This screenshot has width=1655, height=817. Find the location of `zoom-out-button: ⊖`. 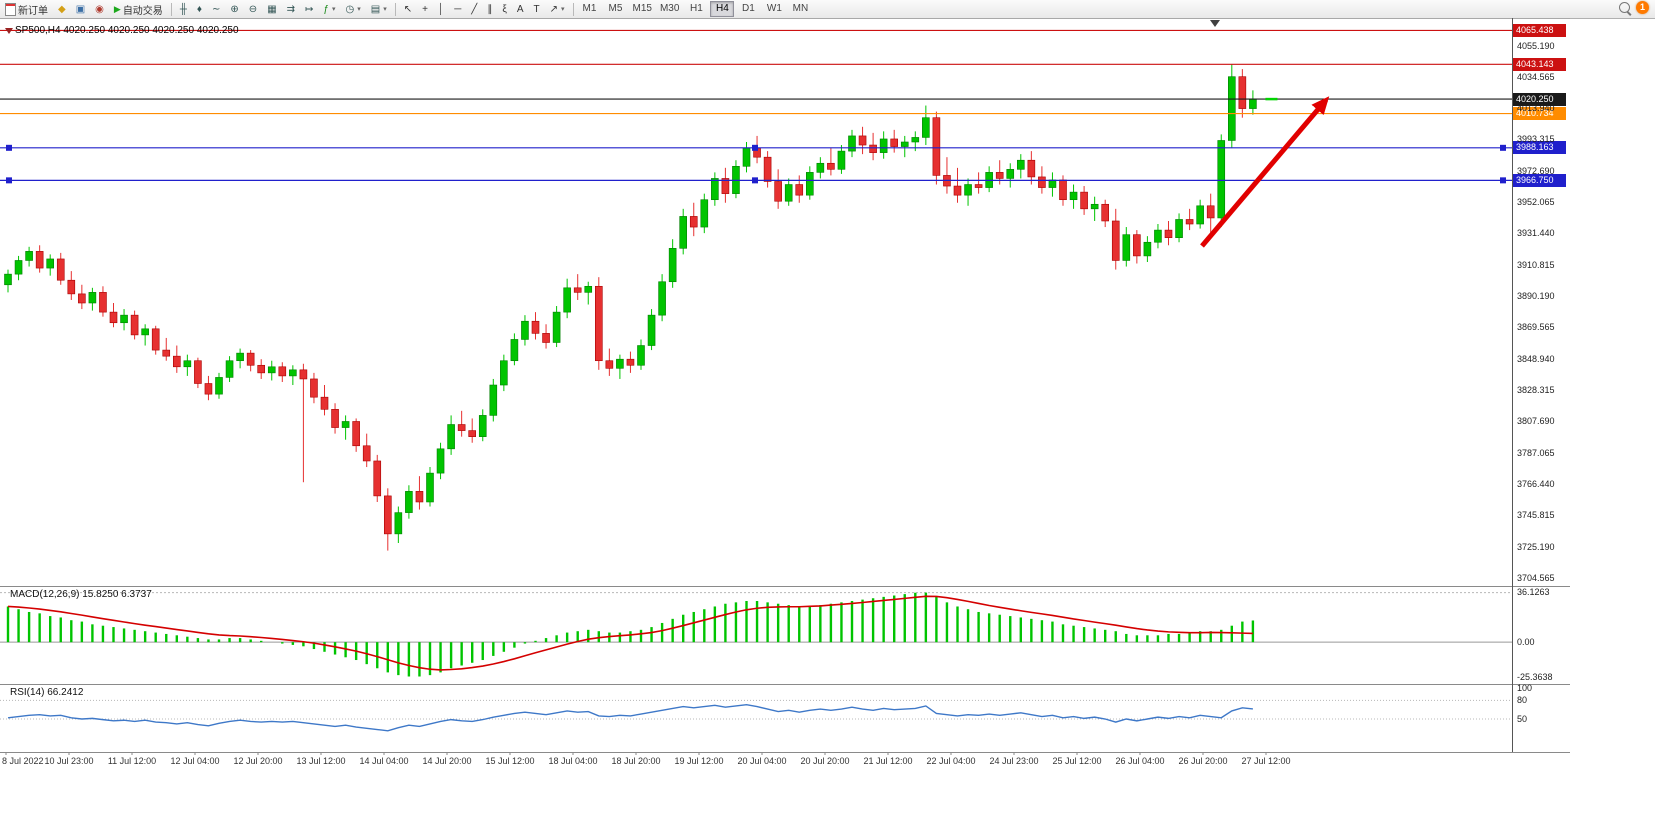

zoom-out-button: ⊖ is located at coordinates (253, 9).